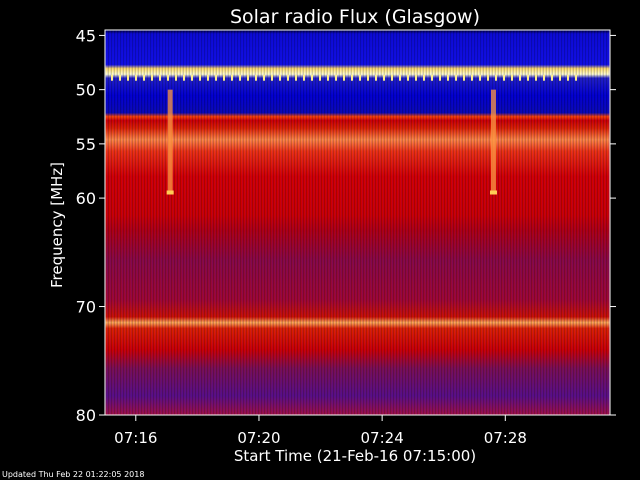  I want to click on x-tick-label: 07:28, so click(505, 438).